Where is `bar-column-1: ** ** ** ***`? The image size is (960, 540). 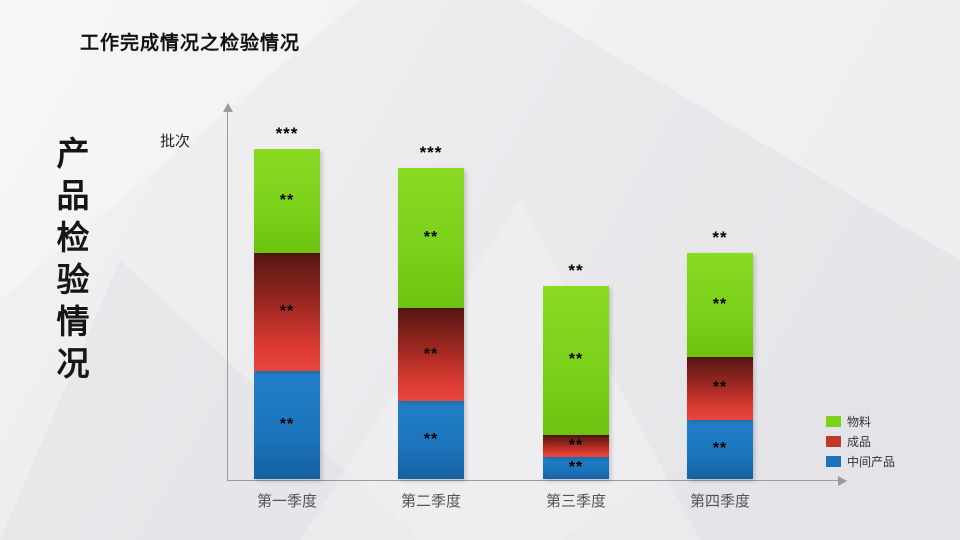
bar-column-1: ** ** ** *** is located at coordinates (287, 291).